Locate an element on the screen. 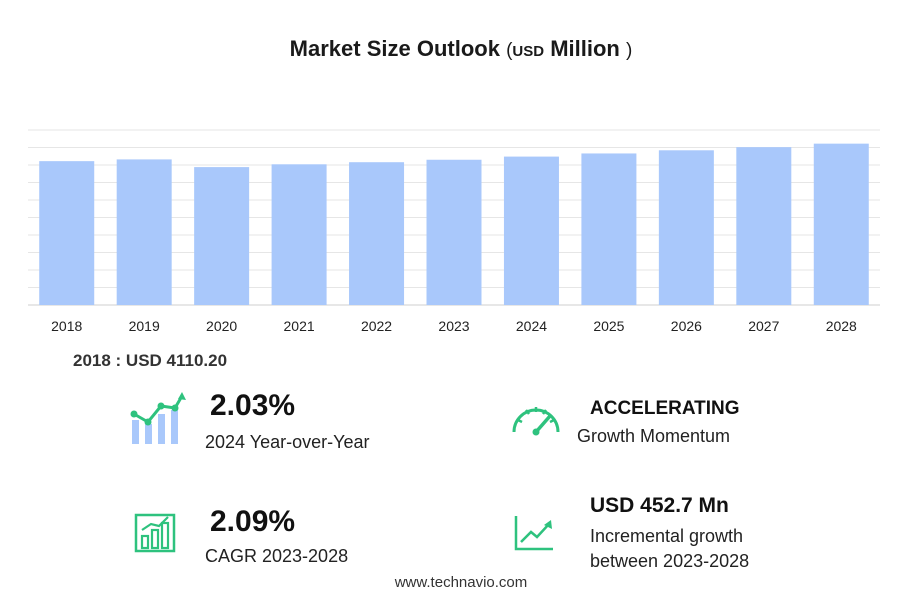 The width and height of the screenshot is (922, 594). x-tick-label: 2024 is located at coordinates (531, 326).